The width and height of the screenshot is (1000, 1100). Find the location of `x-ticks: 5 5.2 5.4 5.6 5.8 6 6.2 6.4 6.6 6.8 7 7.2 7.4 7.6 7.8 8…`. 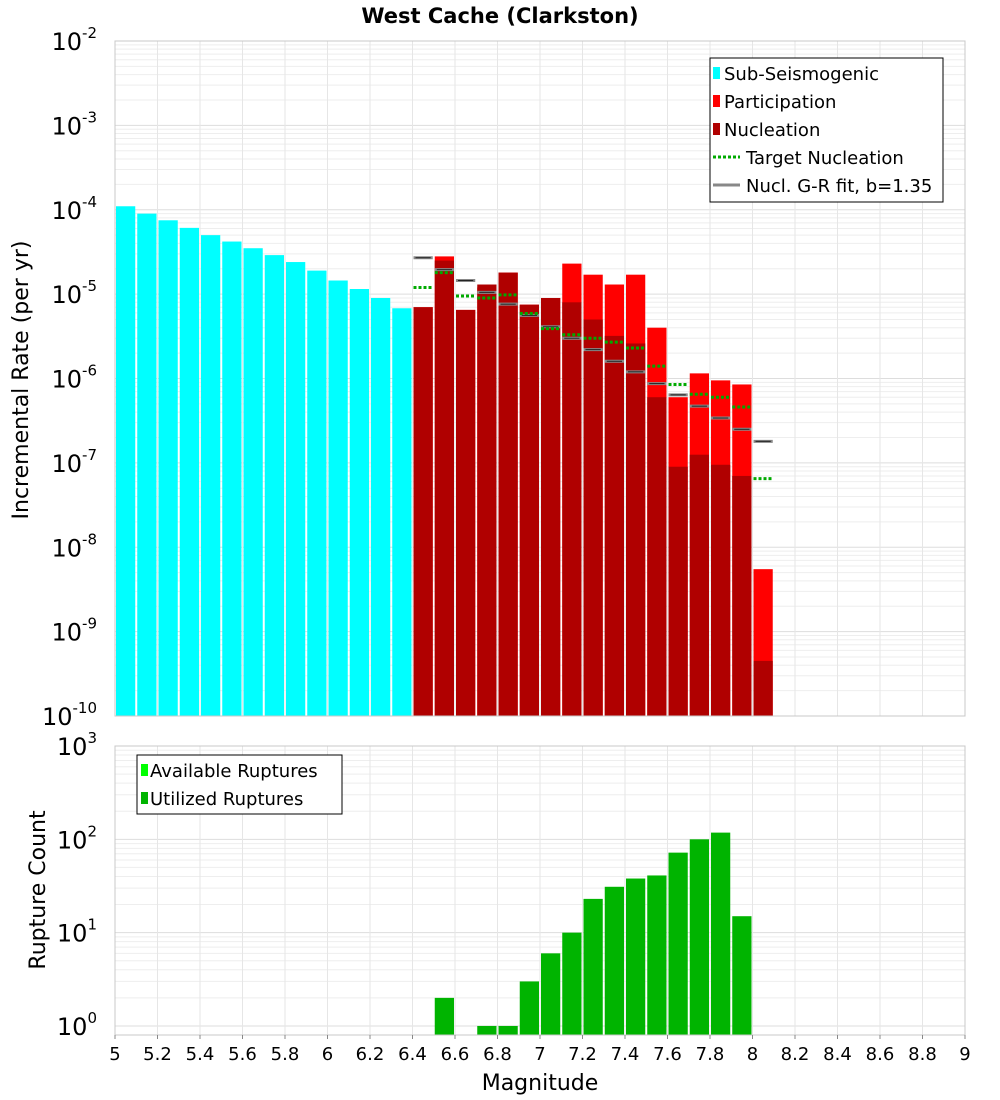

x-ticks: 5 5.2 5.4 5.6 5.8 6 6.2 6.4 6.6 6.8 7 7.2 7.4 7.6 7.8 8… is located at coordinates (540, 1050).